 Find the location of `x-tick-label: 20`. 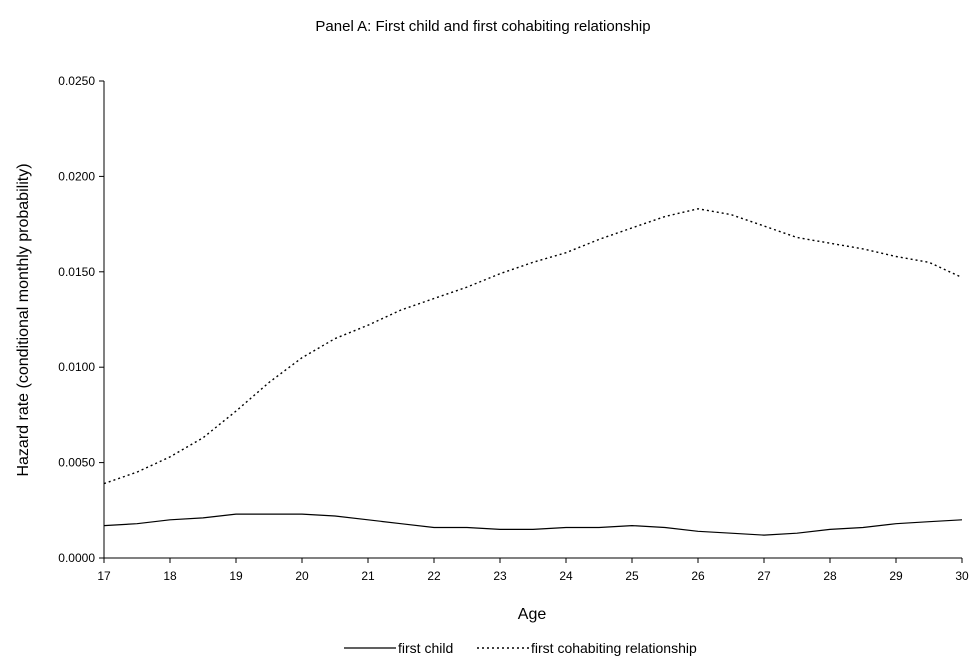

x-tick-label: 20 is located at coordinates (302, 576).